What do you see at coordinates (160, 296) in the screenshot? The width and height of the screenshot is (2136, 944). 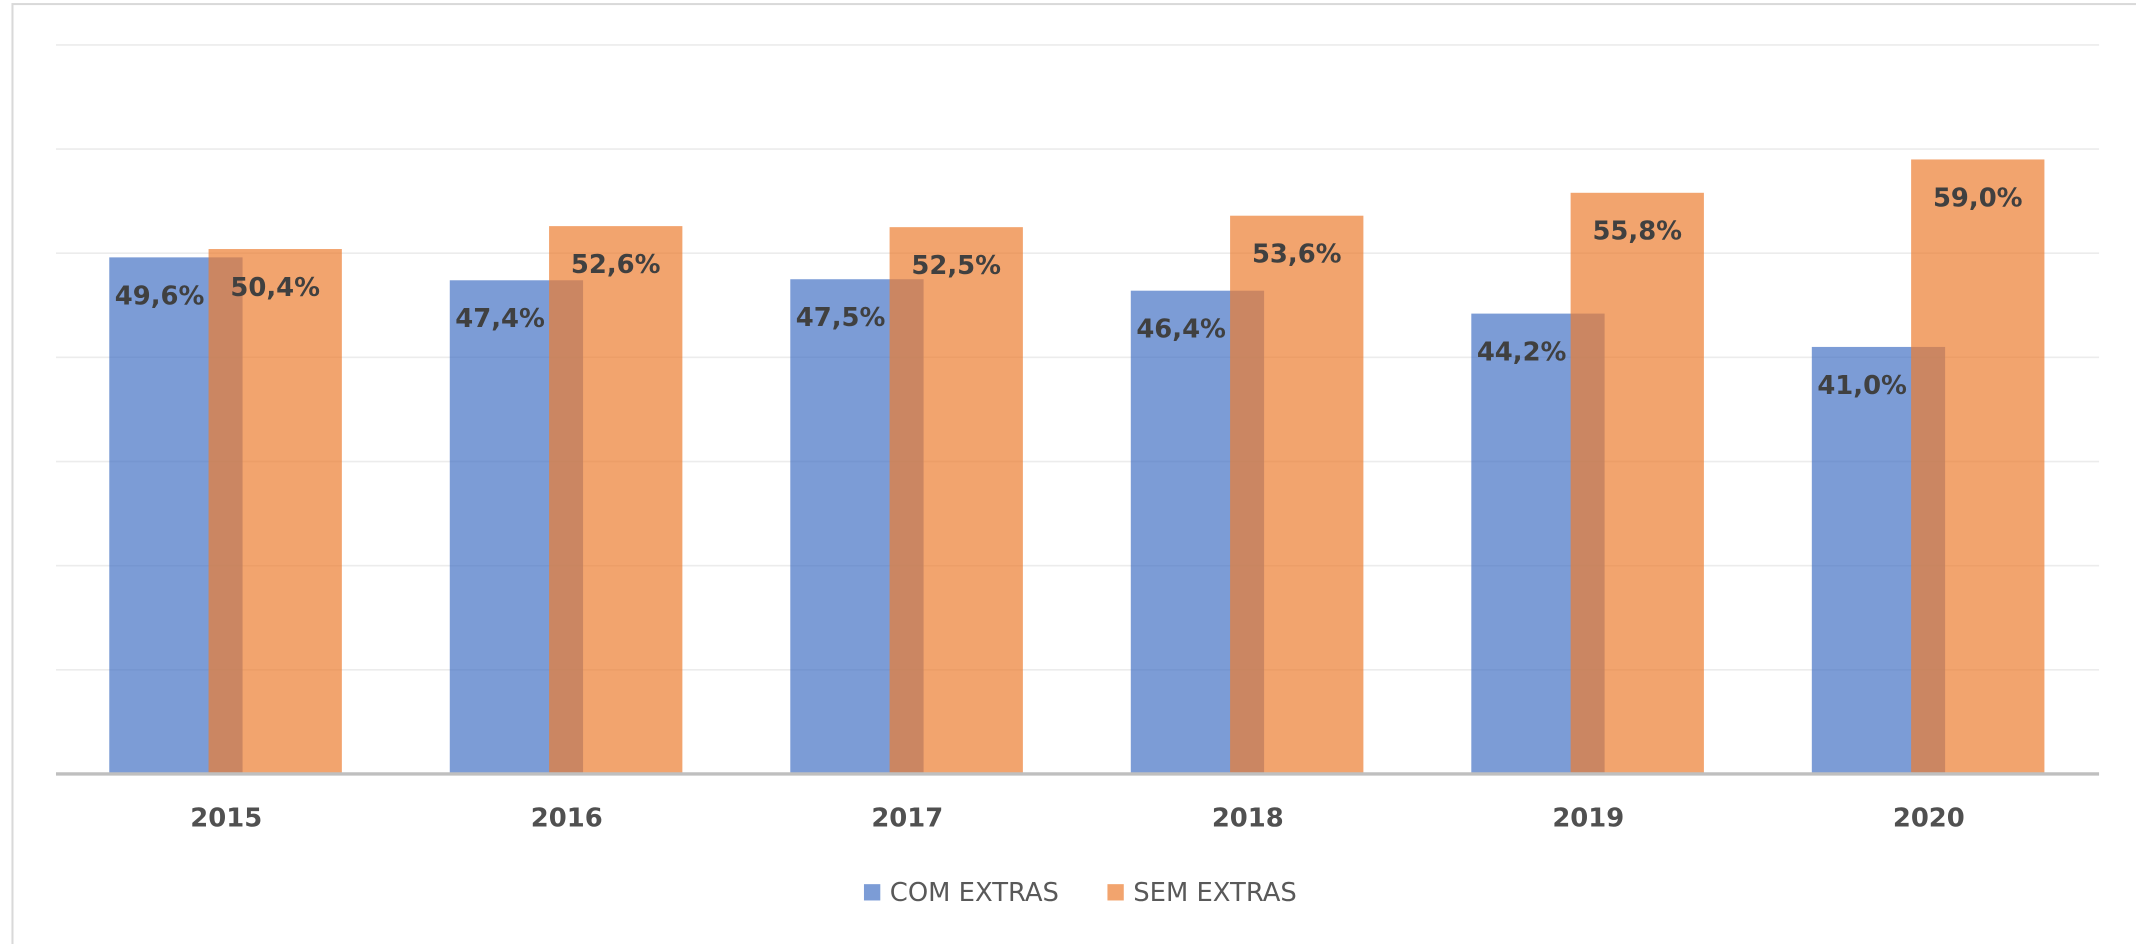 I see `data-label: 49,6%` at bounding box center [160, 296].